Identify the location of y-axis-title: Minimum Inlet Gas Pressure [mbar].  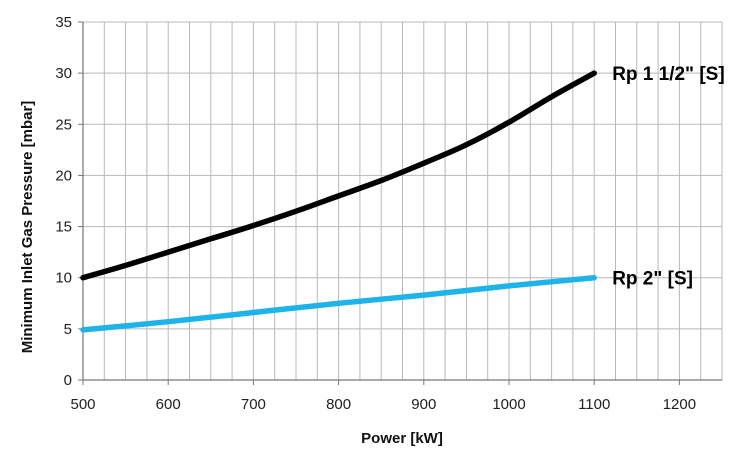
(27, 227).